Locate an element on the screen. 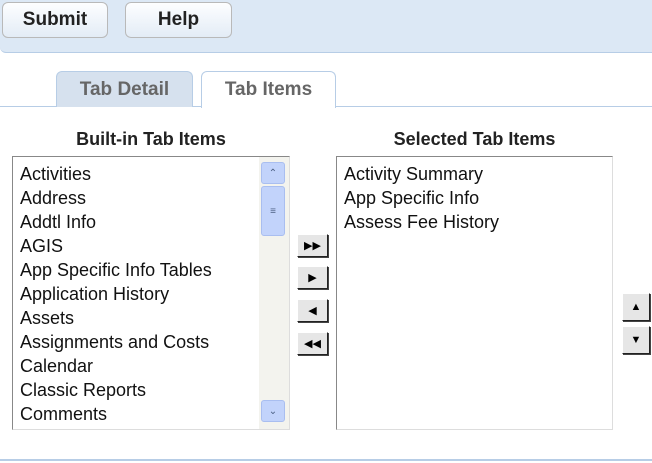 This screenshot has width=652, height=463. tab-items: Tab Items is located at coordinates (268, 89).